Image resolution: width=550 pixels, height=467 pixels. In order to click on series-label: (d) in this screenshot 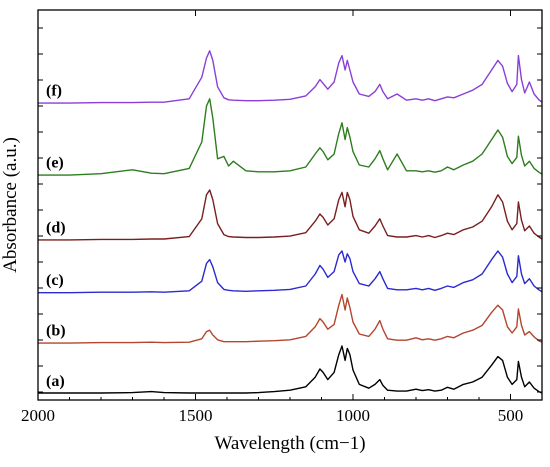, I will do `click(56, 227)`.